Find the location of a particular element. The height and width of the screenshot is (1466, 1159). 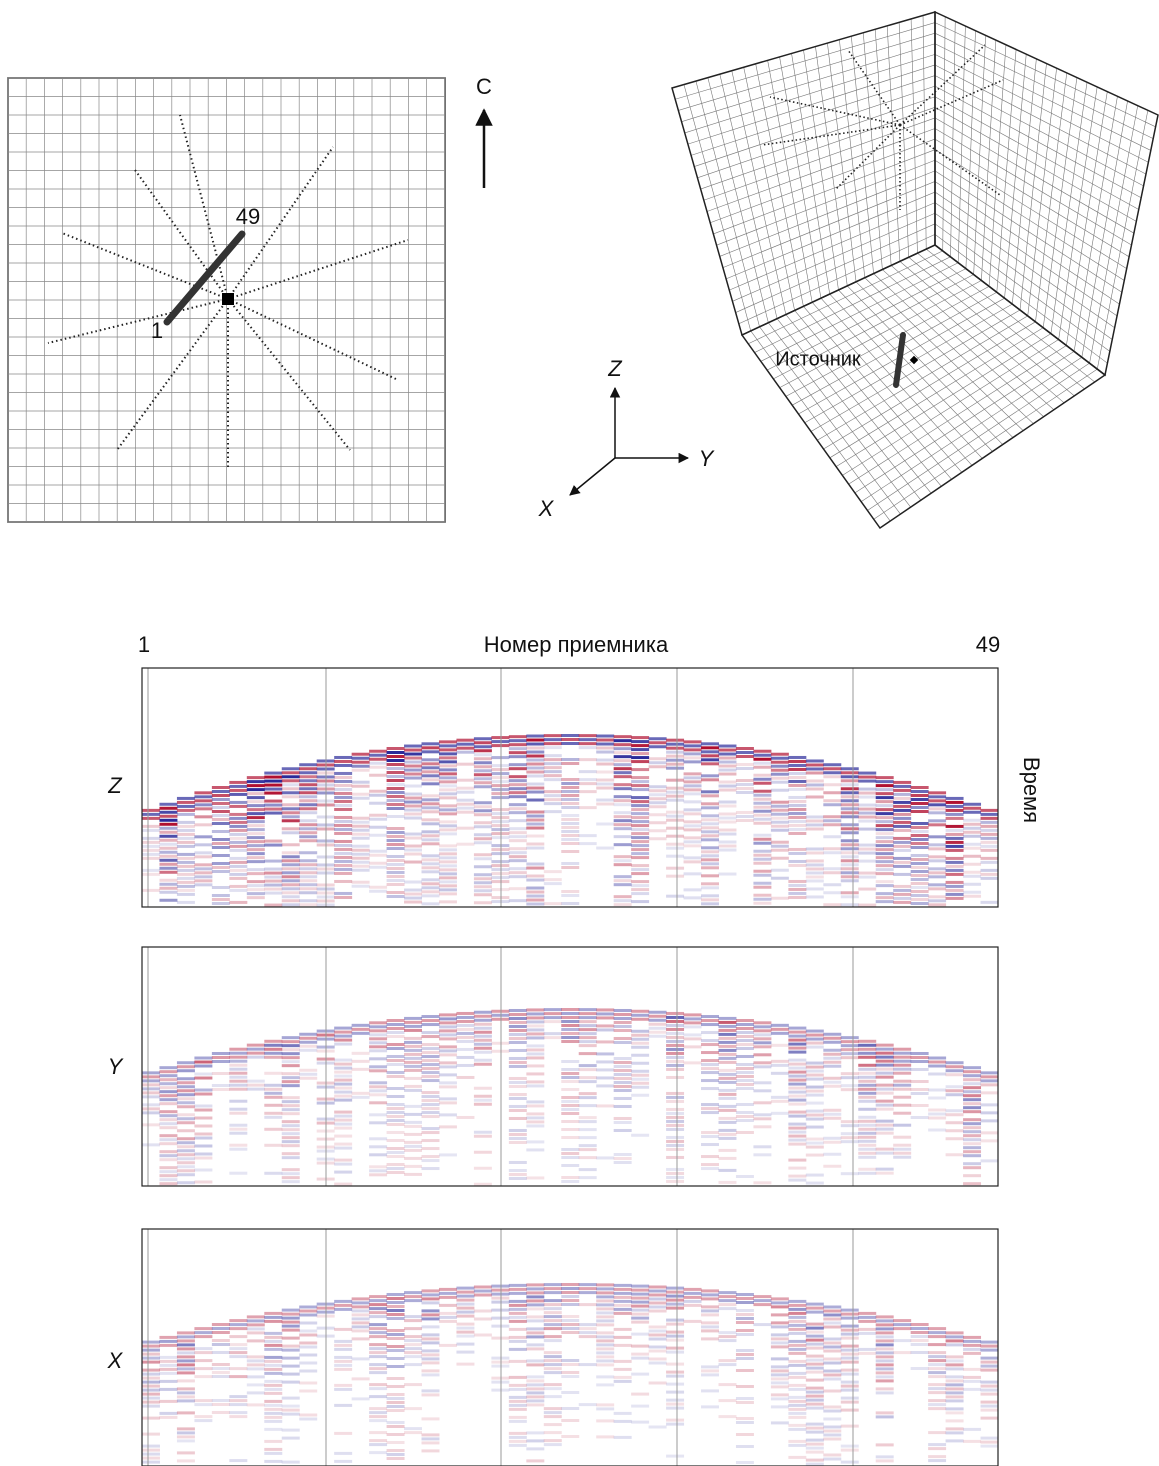

panel-label: Y is located at coordinates (116, 1066).